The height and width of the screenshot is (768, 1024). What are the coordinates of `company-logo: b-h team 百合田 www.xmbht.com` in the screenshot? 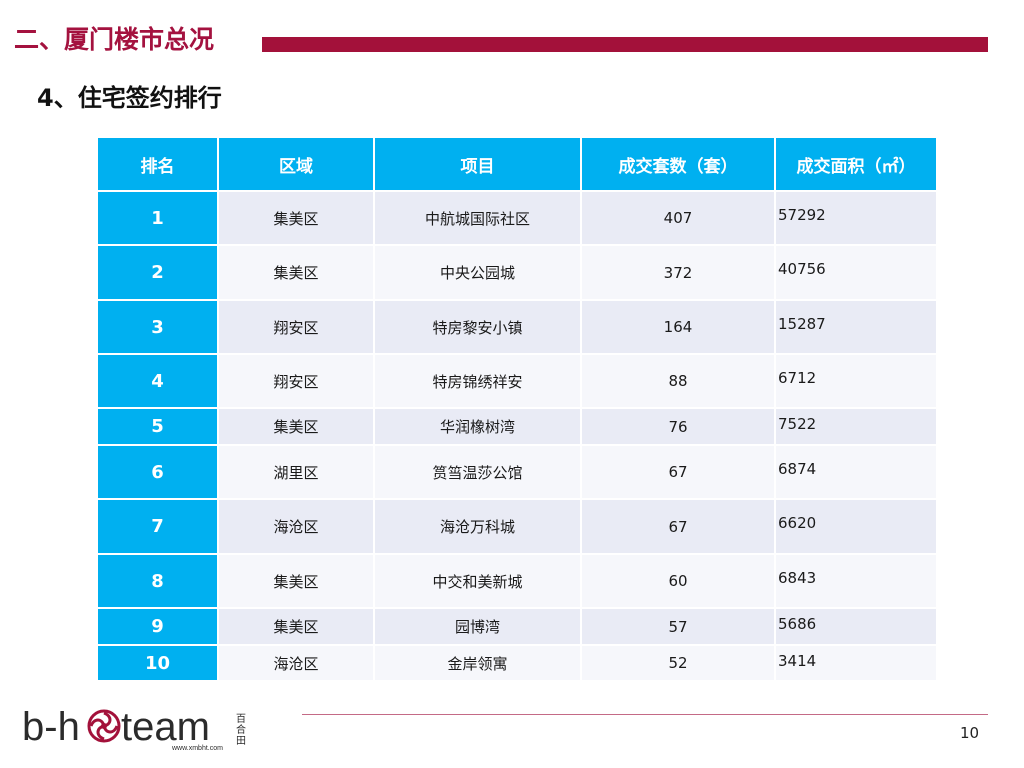 It's located at (134, 728).